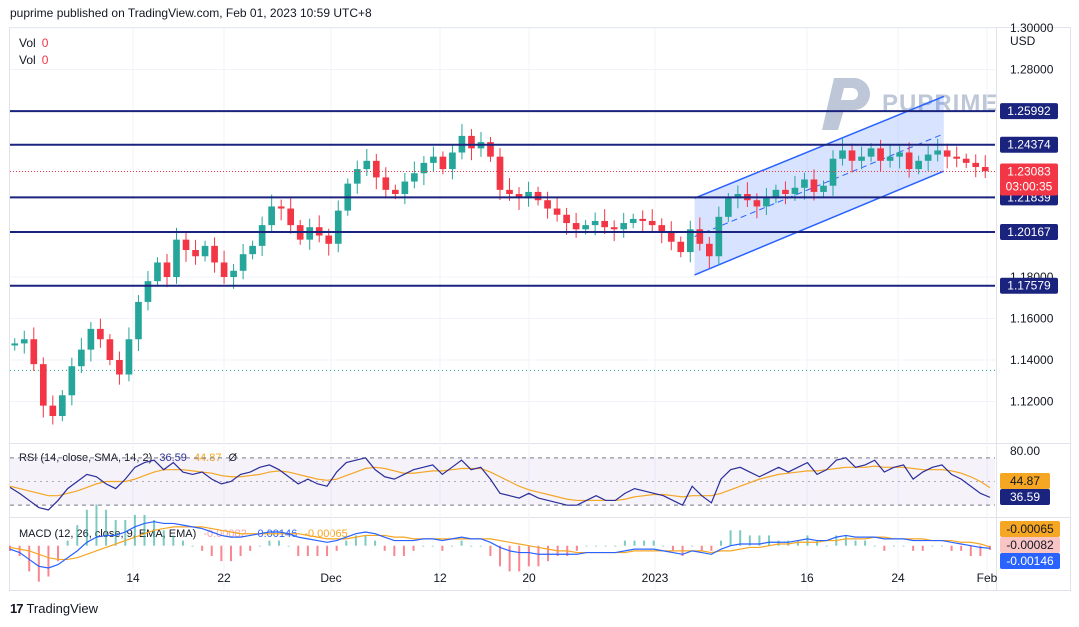 This screenshot has height=627, width=1079. Describe the element at coordinates (909, 104) in the screenshot. I see `puprime-watermark: PUPRIME` at that location.